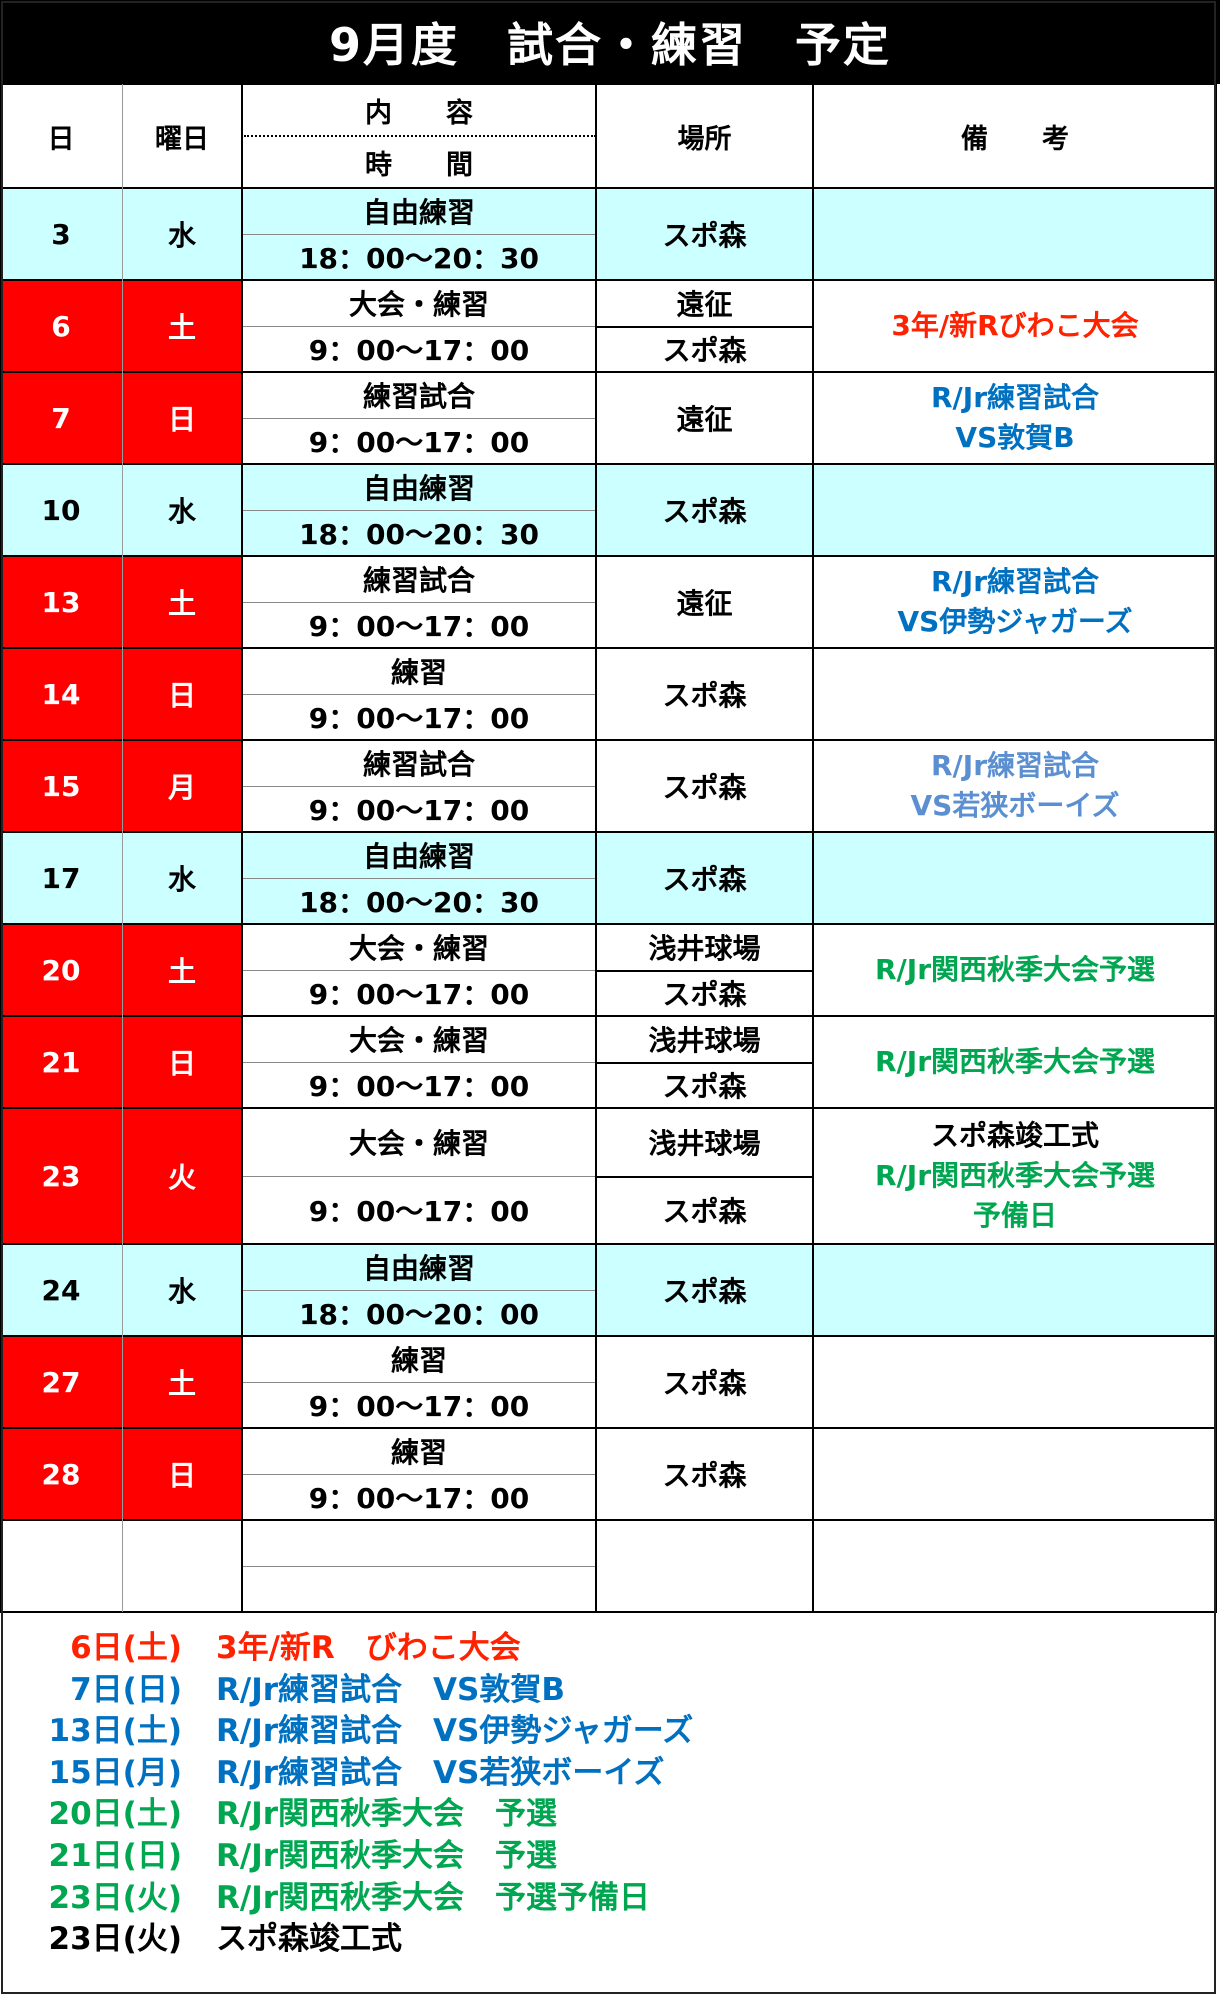 This screenshot has height=2000, width=1220. What do you see at coordinates (704, 304) in the screenshot?
I see `place-label: 遠征` at bounding box center [704, 304].